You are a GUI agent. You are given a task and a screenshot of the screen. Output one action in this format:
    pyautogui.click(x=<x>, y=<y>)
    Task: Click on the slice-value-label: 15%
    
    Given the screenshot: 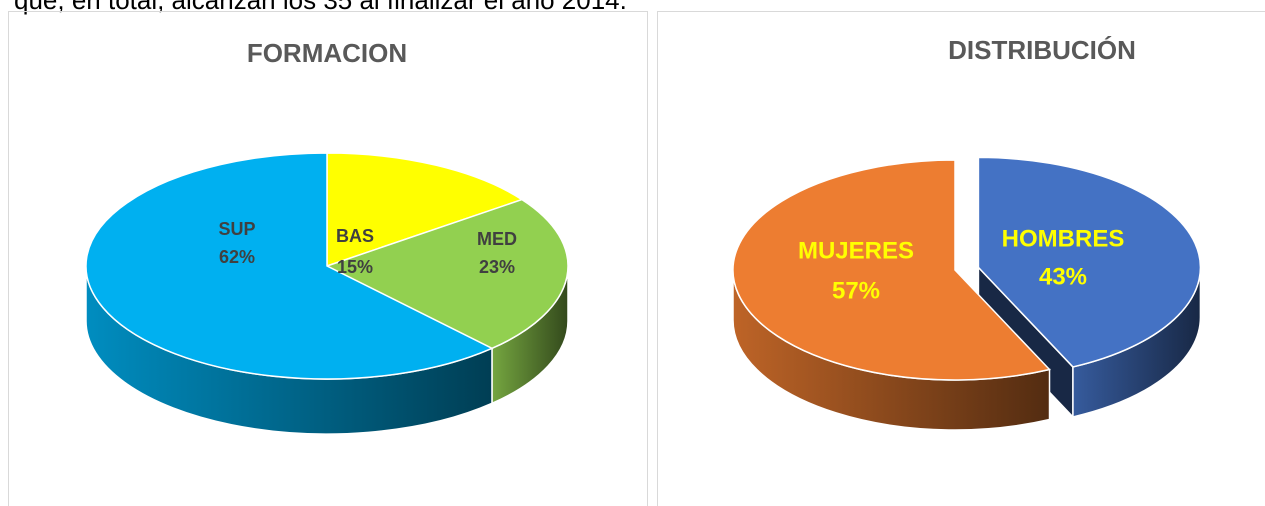 What is the action you would take?
    pyautogui.click(x=355, y=267)
    